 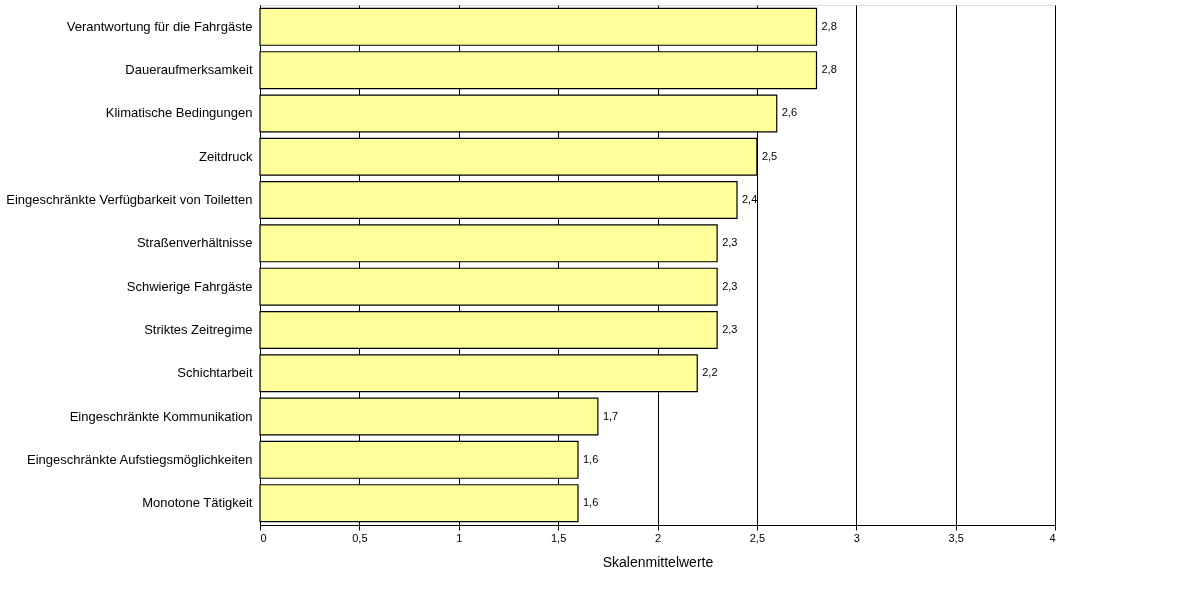 I want to click on x-tick-label: 2, so click(x=658, y=537).